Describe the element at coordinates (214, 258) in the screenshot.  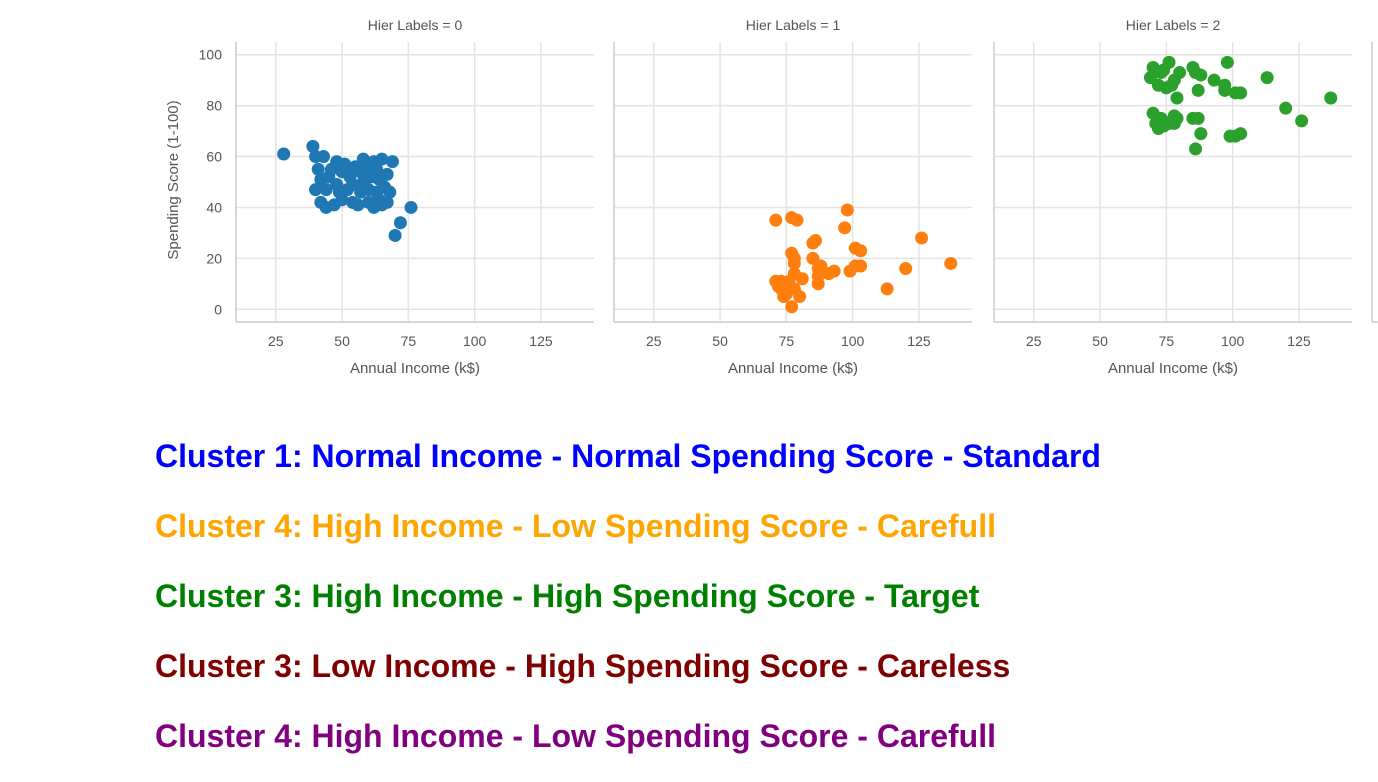
I see `y-tick-label: 20` at that location.